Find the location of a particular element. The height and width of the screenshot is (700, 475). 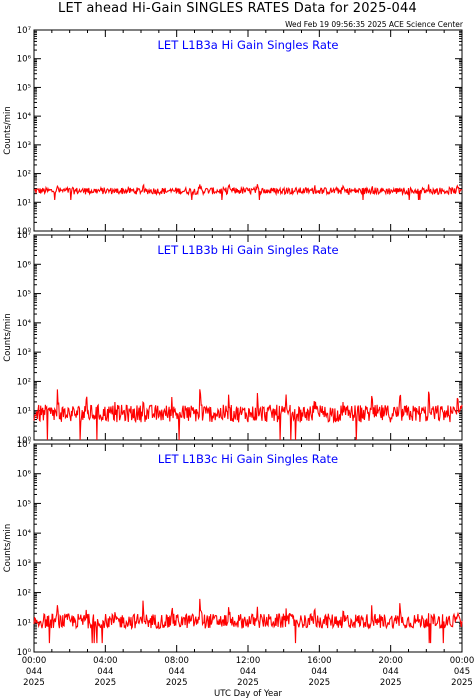

x-tick-time: 08:00 is located at coordinates (176, 661).